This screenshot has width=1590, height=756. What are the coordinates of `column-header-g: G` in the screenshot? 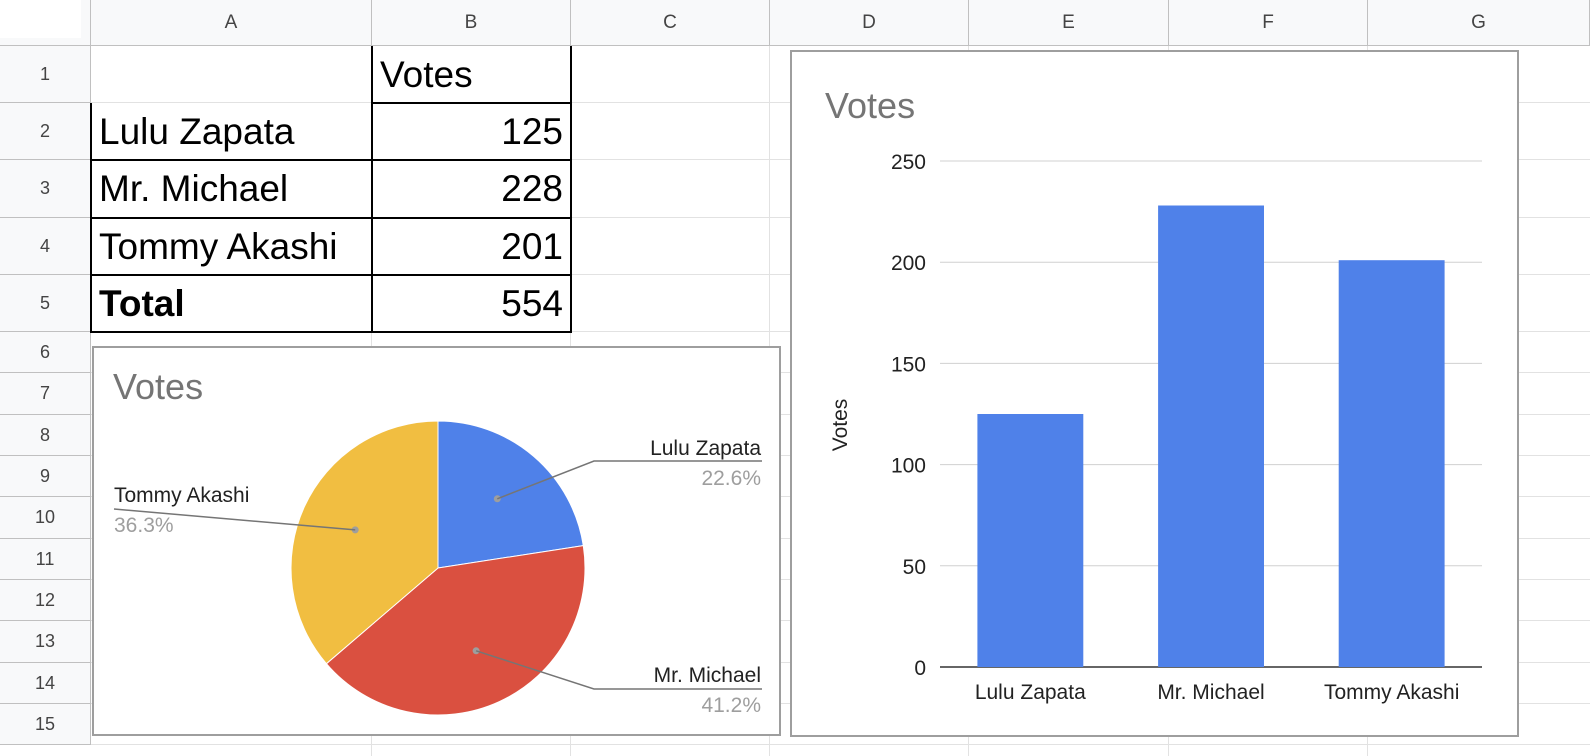 It's located at (1479, 23).